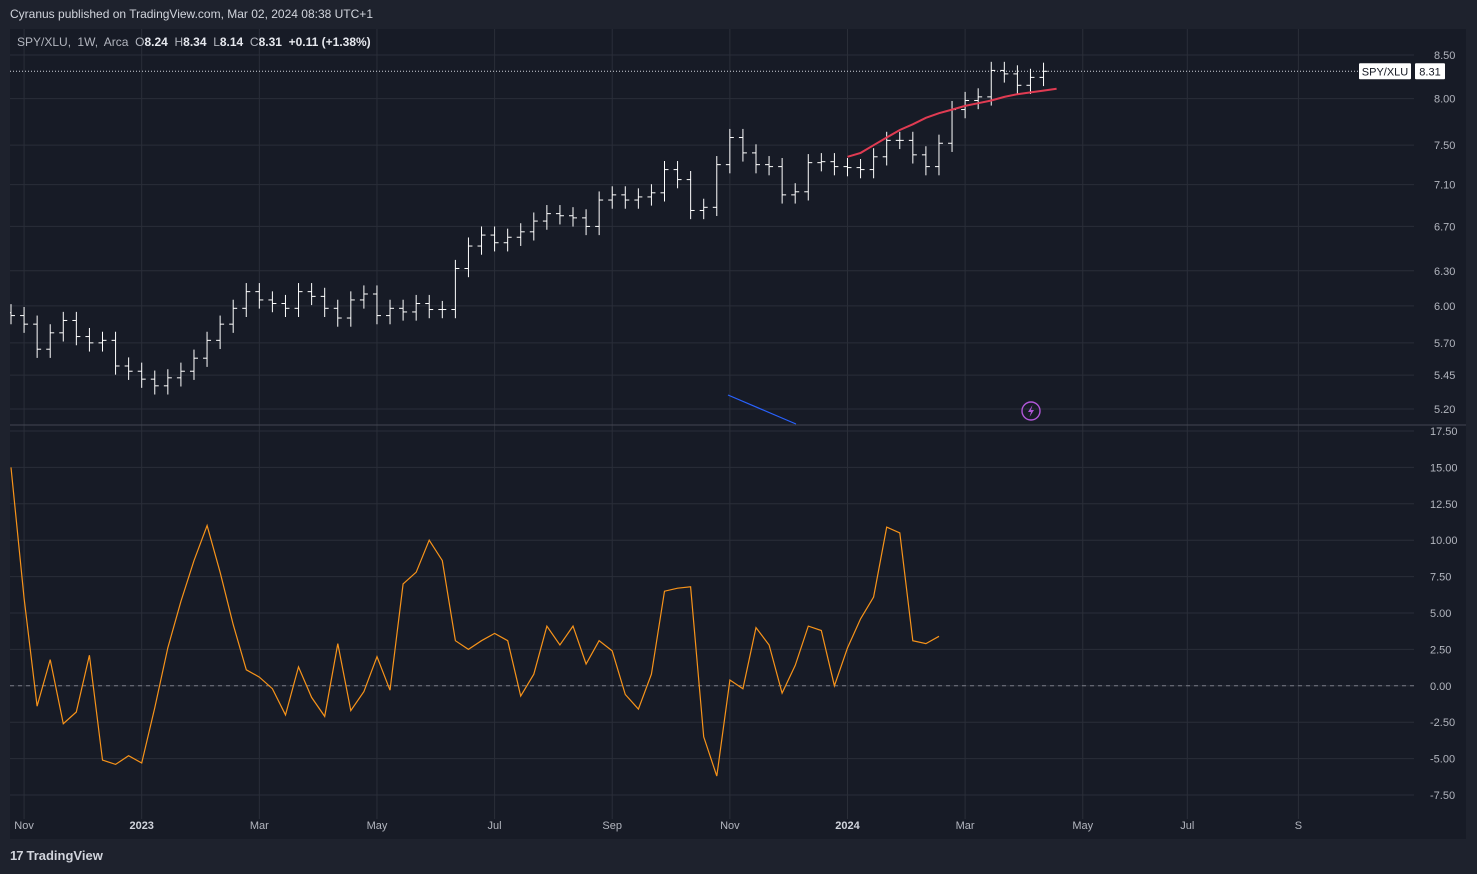 Image resolution: width=1477 pixels, height=874 pixels. Describe the element at coordinates (1444, 227) in the screenshot. I see `price-axis-tick-label: 6.70` at that location.